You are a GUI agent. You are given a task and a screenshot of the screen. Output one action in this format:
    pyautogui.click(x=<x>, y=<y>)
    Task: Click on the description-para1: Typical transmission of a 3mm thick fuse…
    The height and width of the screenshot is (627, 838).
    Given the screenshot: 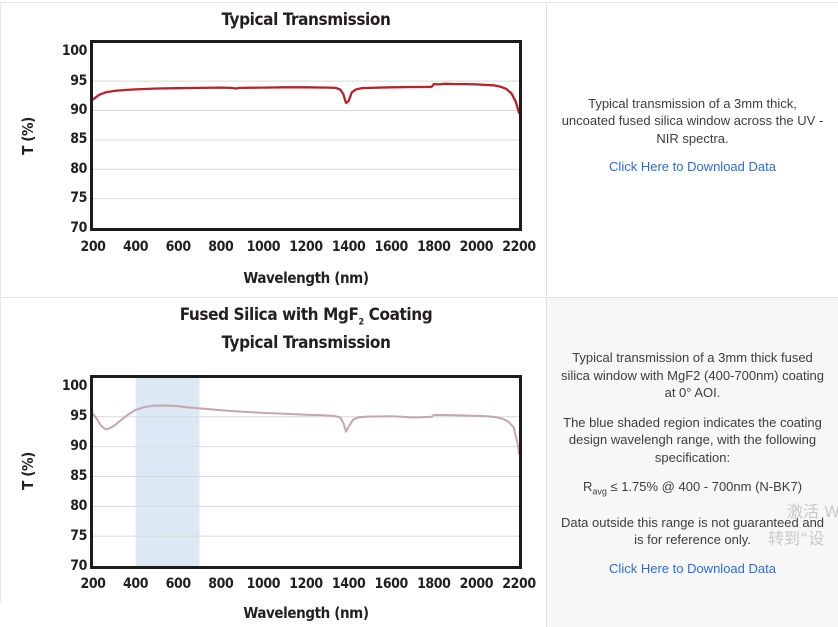 What is the action you would take?
    pyautogui.click(x=692, y=375)
    